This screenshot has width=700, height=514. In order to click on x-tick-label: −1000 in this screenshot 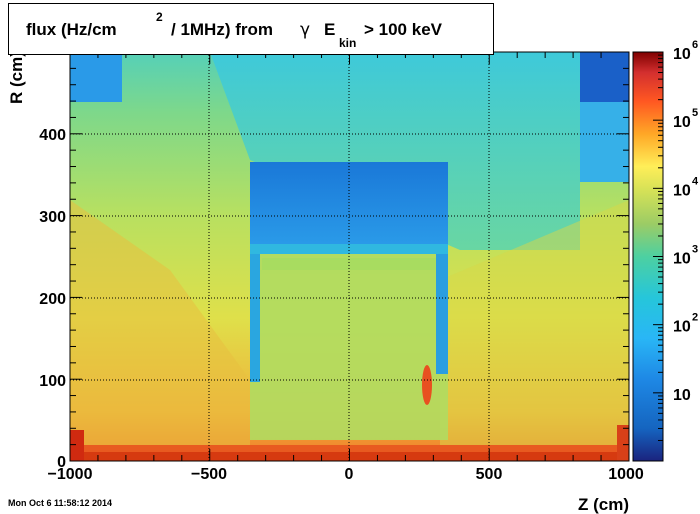, I will do `click(70, 474)`.